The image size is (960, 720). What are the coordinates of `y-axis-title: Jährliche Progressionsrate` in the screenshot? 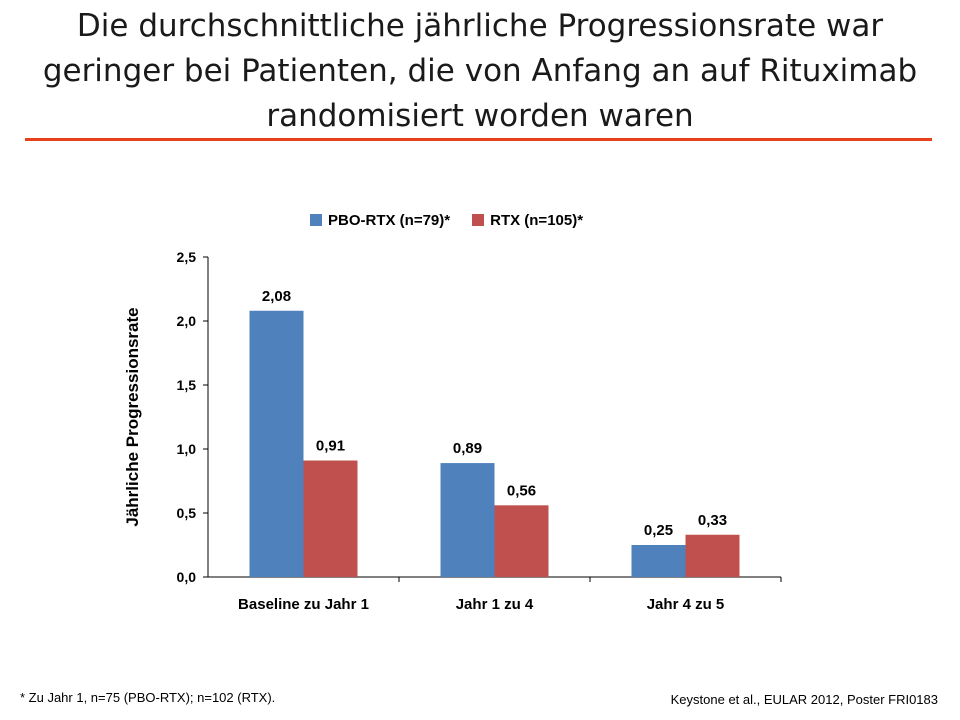 It's located at (132, 416).